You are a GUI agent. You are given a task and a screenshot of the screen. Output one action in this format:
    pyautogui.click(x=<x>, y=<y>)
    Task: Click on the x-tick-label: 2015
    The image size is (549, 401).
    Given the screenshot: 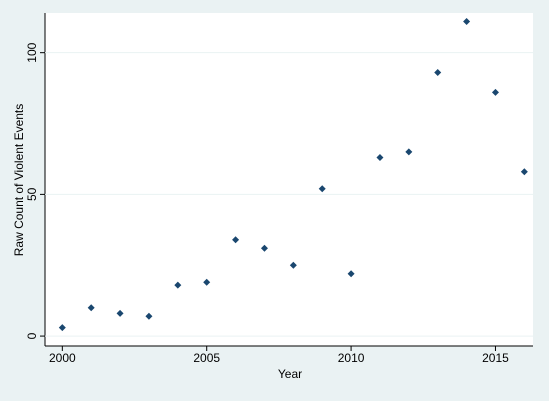 What is the action you would take?
    pyautogui.click(x=495, y=358)
    